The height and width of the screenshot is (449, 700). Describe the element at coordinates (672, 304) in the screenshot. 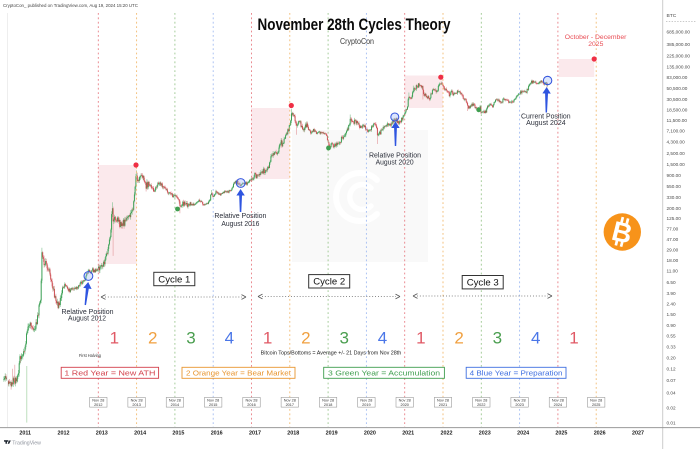

I see `svg-text: 2.40` at that location.